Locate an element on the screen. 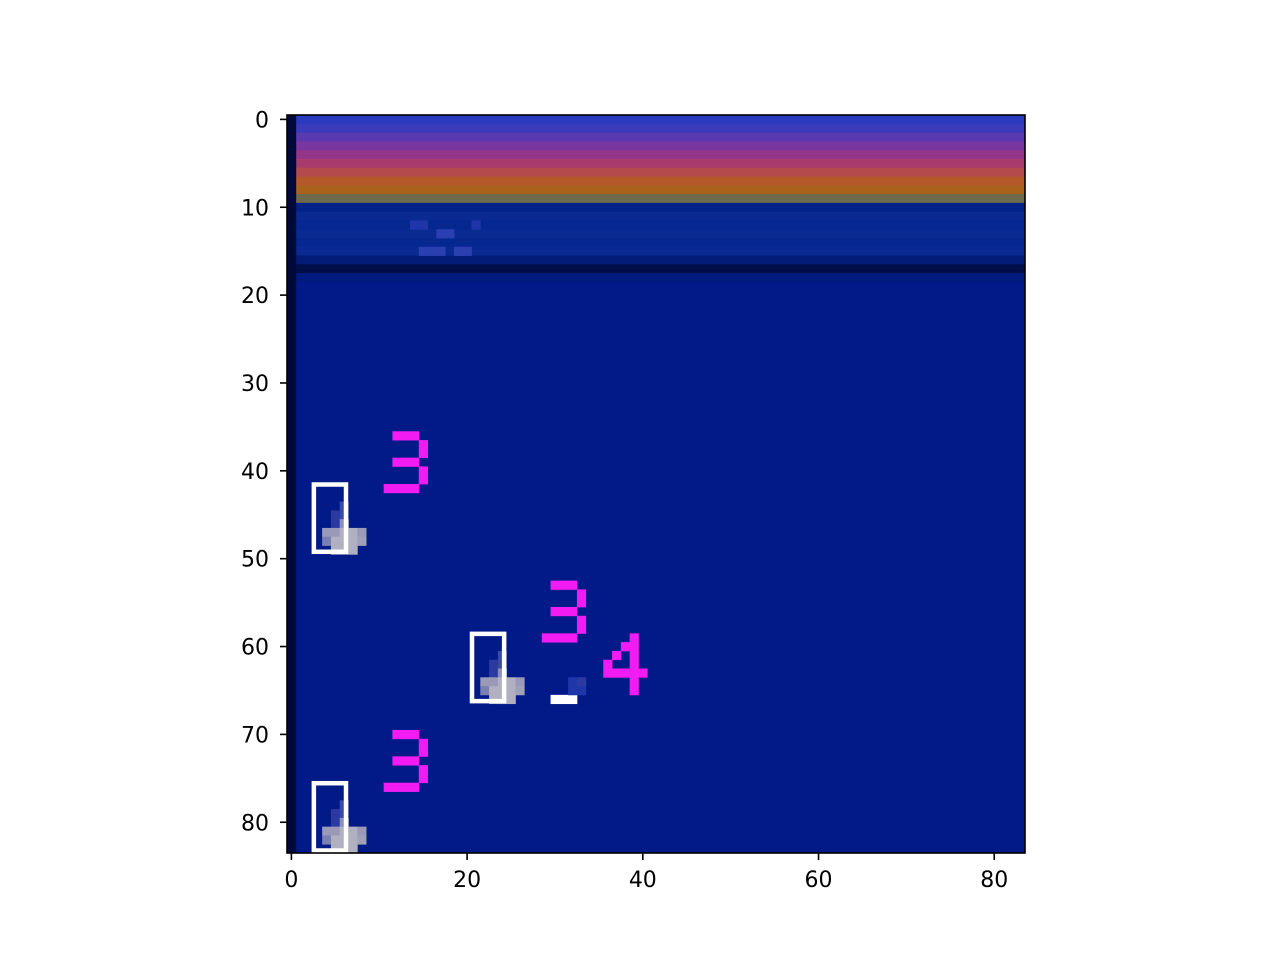 This screenshot has height=960, width=1280. y-tick-label: 30 is located at coordinates (255, 384).